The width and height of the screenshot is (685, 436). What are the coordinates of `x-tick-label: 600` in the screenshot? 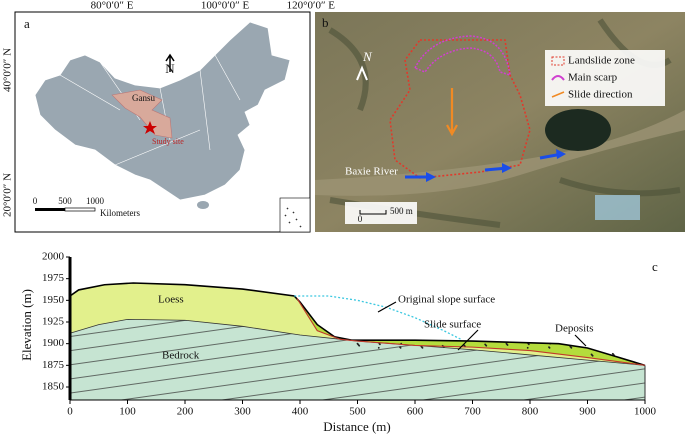 It's located at (415, 412).